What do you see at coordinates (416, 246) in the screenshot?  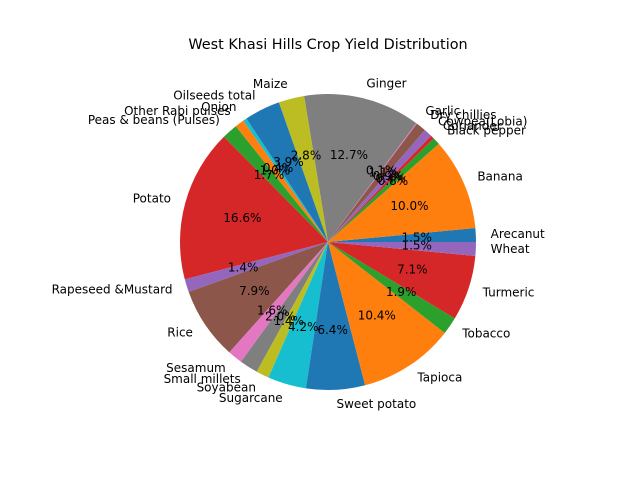 I see `slice-percent-wheat: 1.5%` at bounding box center [416, 246].